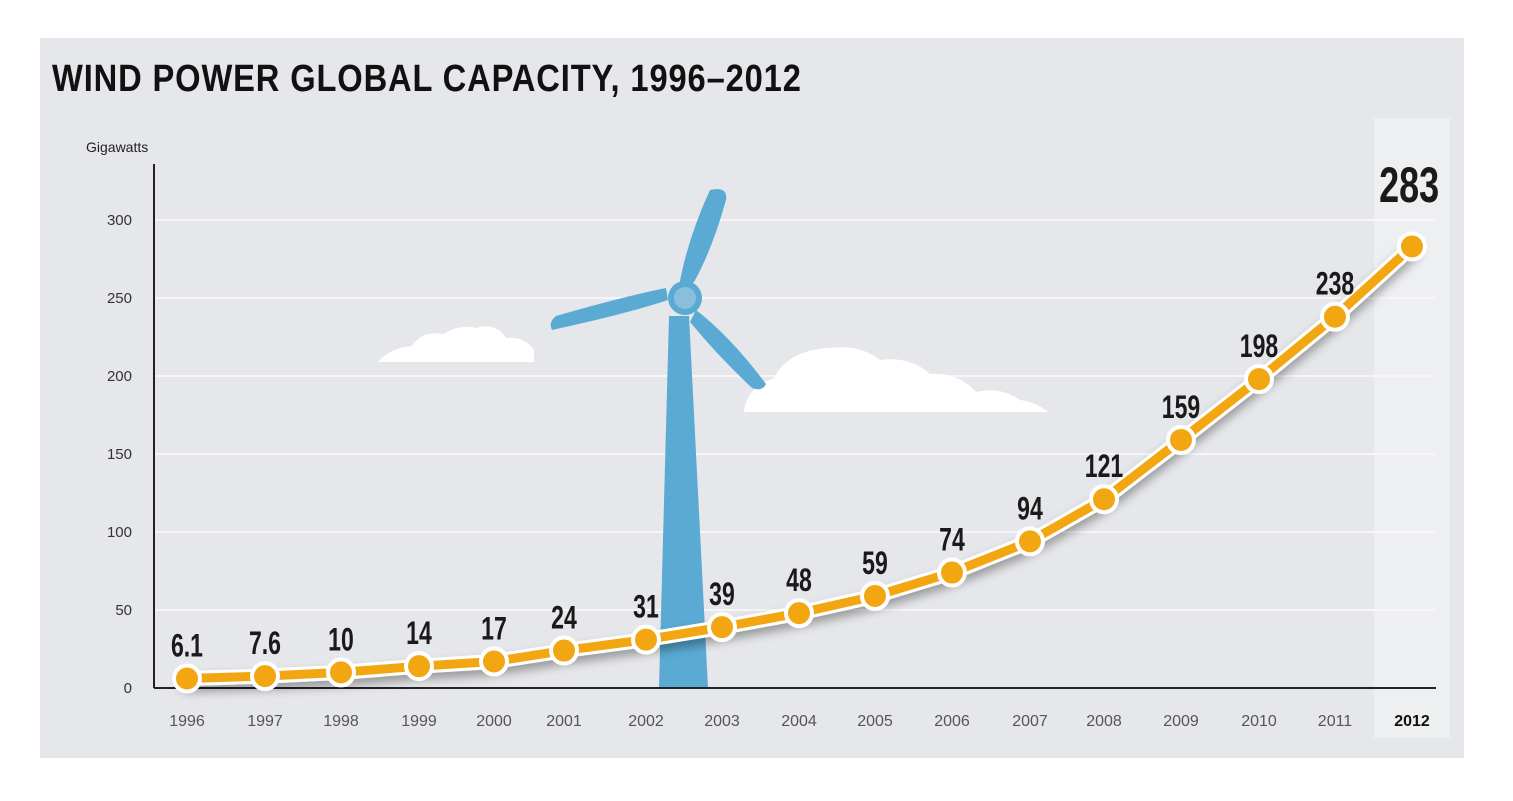 Image resolution: width=1513 pixels, height=801 pixels. What do you see at coordinates (722, 721) in the screenshot?
I see `x-tick-label: 2003` at bounding box center [722, 721].